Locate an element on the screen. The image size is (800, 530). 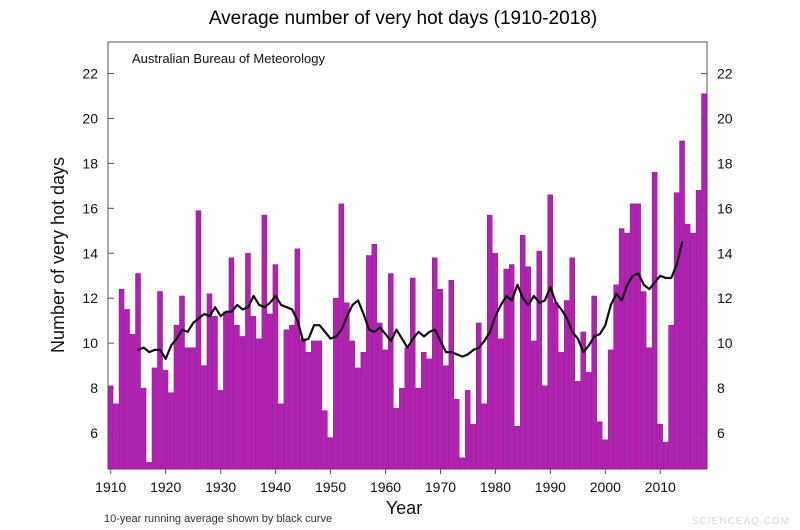
bar-2009 is located at coordinates (654, 321).